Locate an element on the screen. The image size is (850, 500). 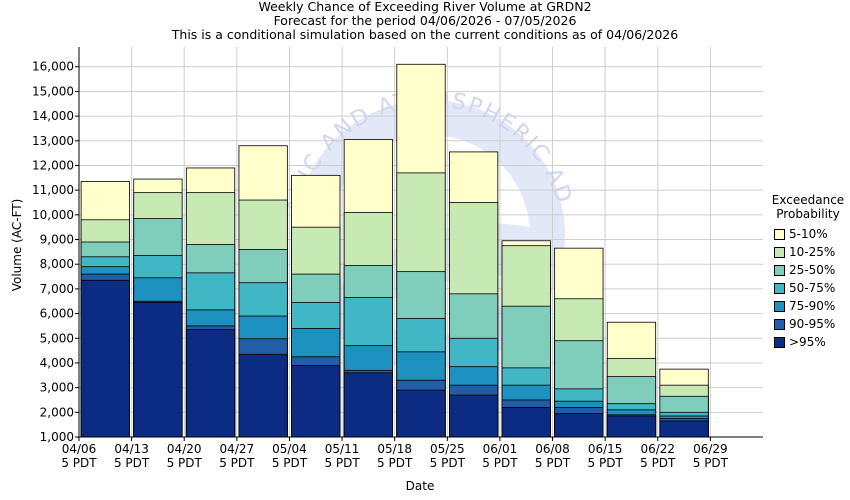
y-tick-label: 6,000 is located at coordinates (57, 314).